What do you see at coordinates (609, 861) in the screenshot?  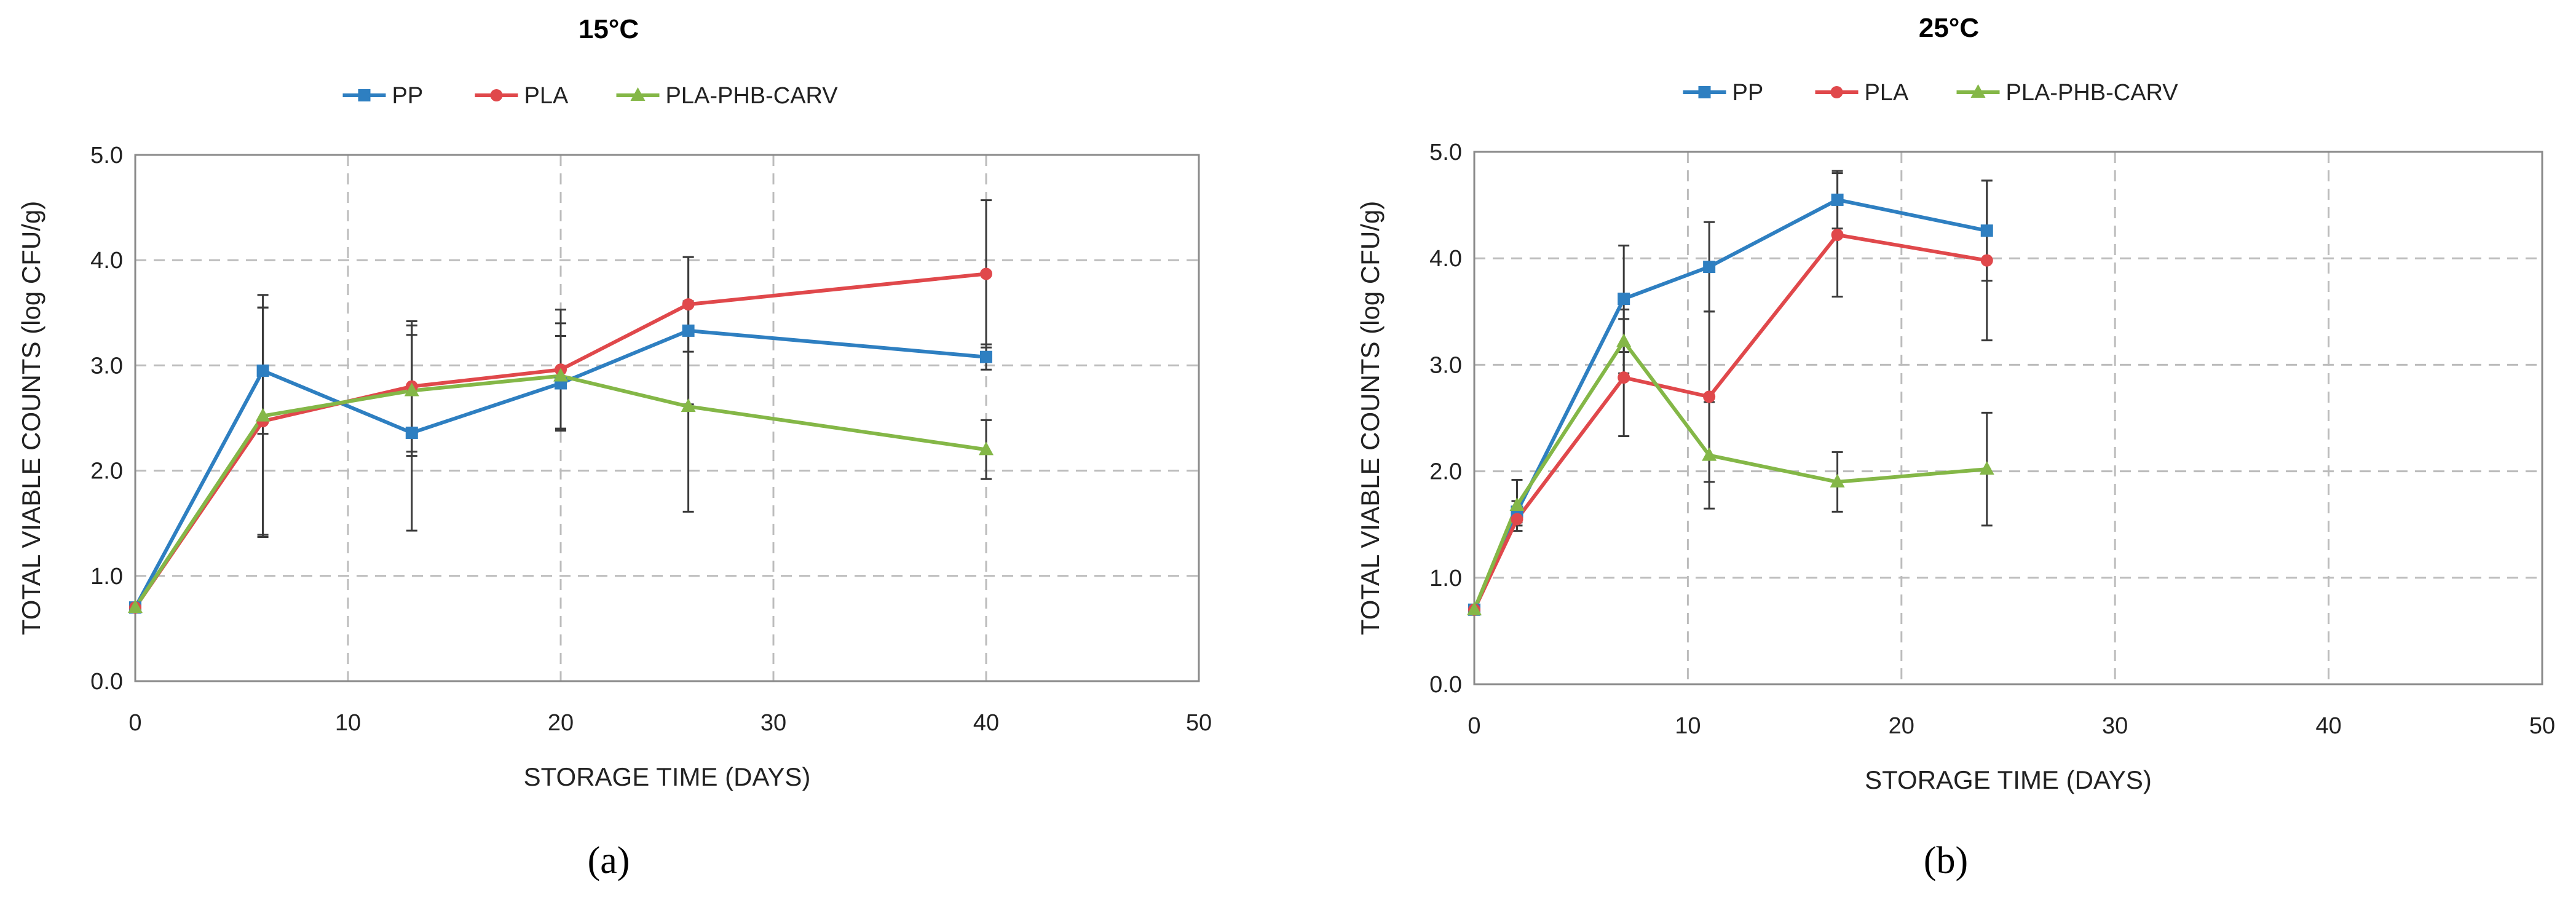 I see `panel-label-a: (a)` at bounding box center [609, 861].